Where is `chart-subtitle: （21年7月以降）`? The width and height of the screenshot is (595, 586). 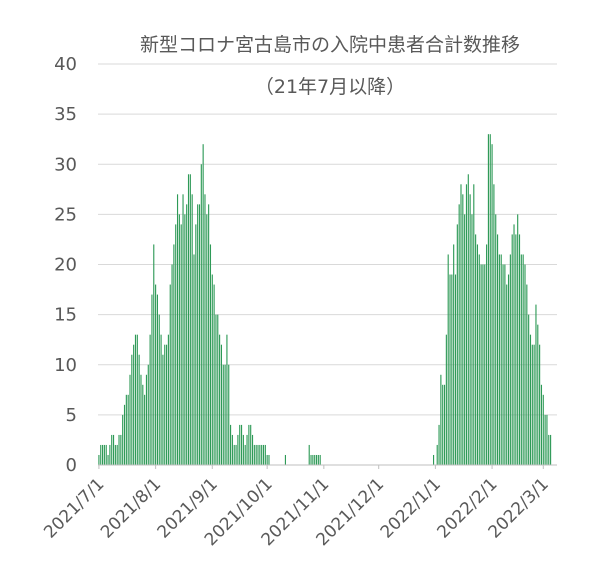
chart-subtitle: （21年7月以降） is located at coordinates (330, 87).